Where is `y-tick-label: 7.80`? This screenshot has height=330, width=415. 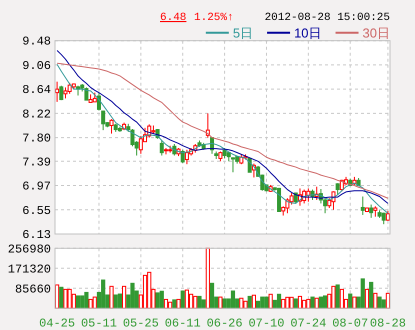 y-tick-label: 7.80 is located at coordinates (36, 139).